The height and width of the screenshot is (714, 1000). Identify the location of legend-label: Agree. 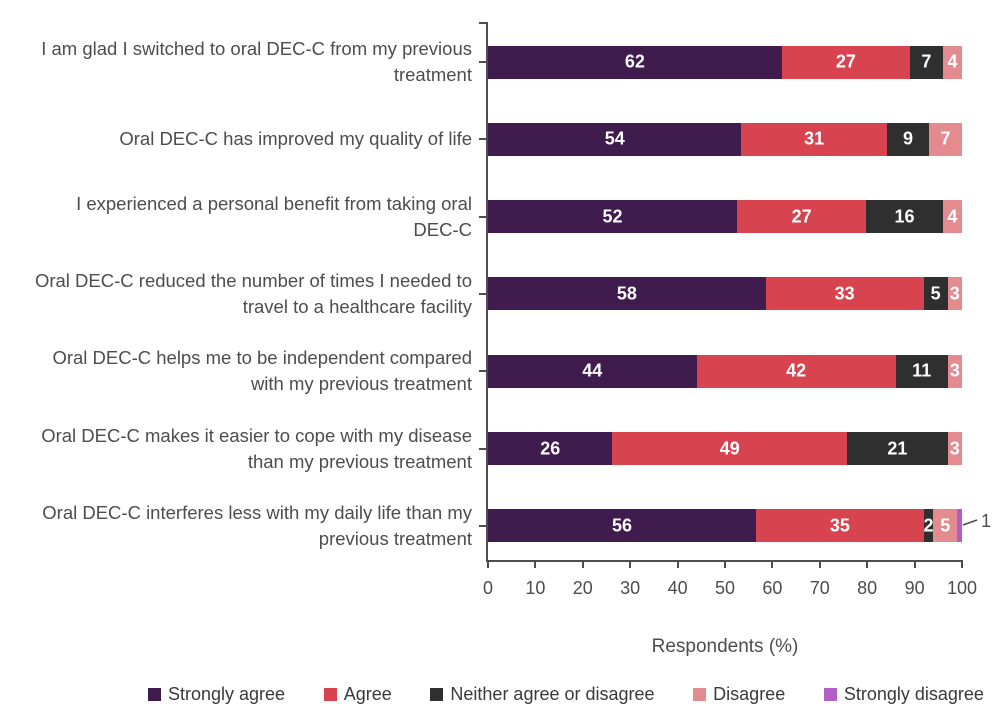
(367, 693).